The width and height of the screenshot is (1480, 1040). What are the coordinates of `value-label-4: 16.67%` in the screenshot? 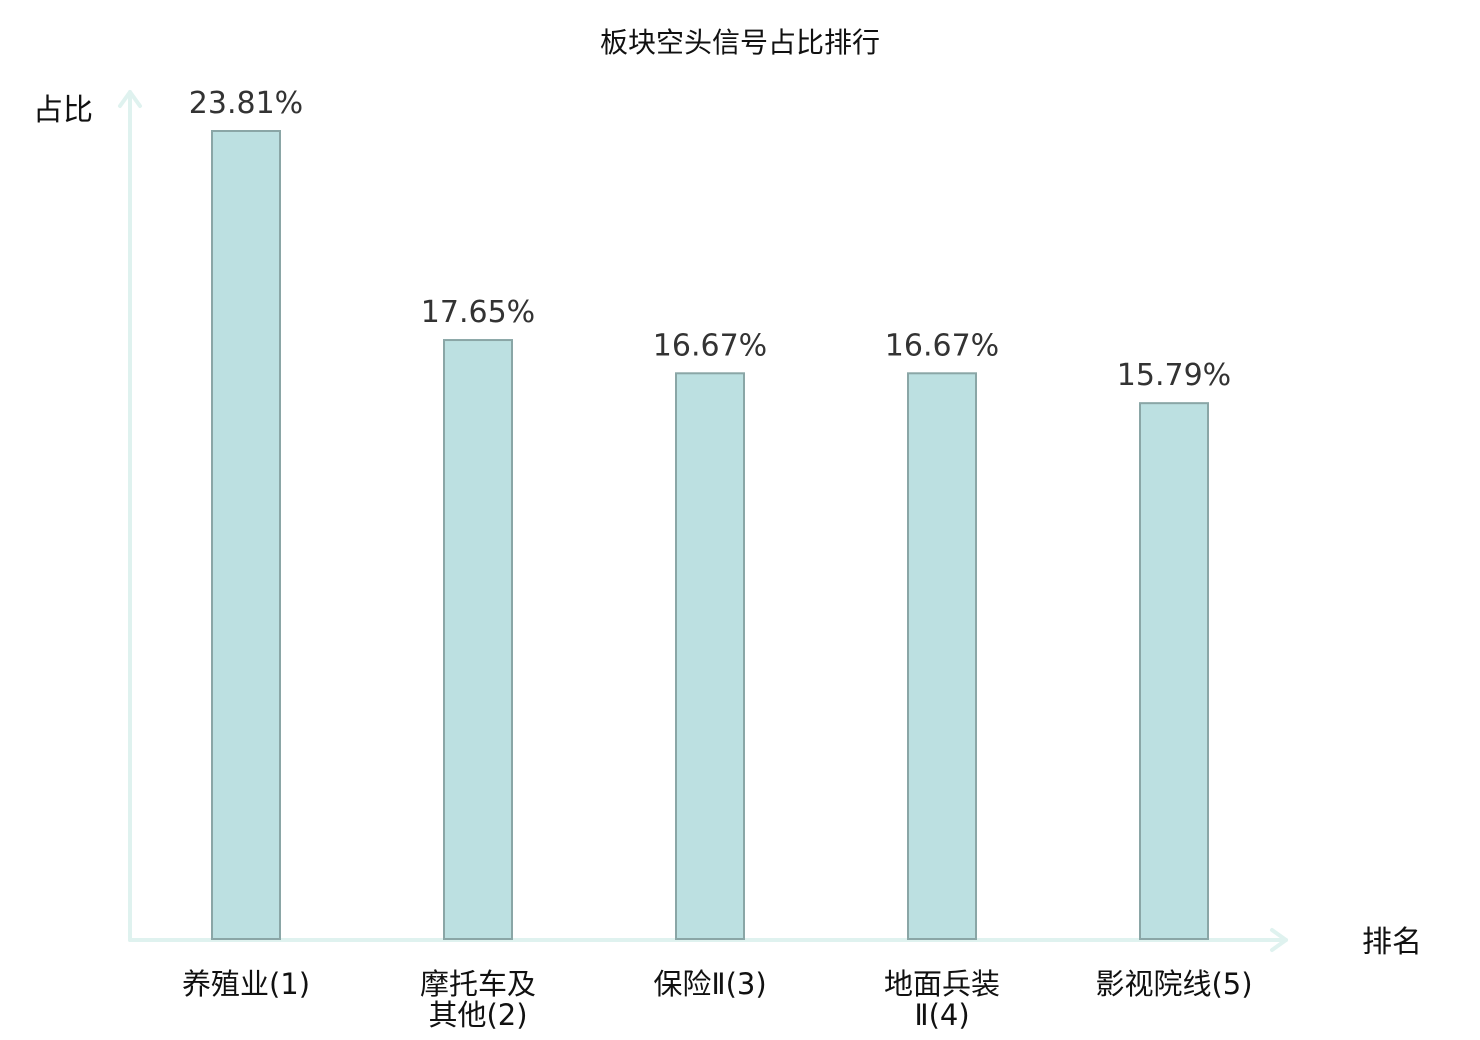 It's located at (942, 345).